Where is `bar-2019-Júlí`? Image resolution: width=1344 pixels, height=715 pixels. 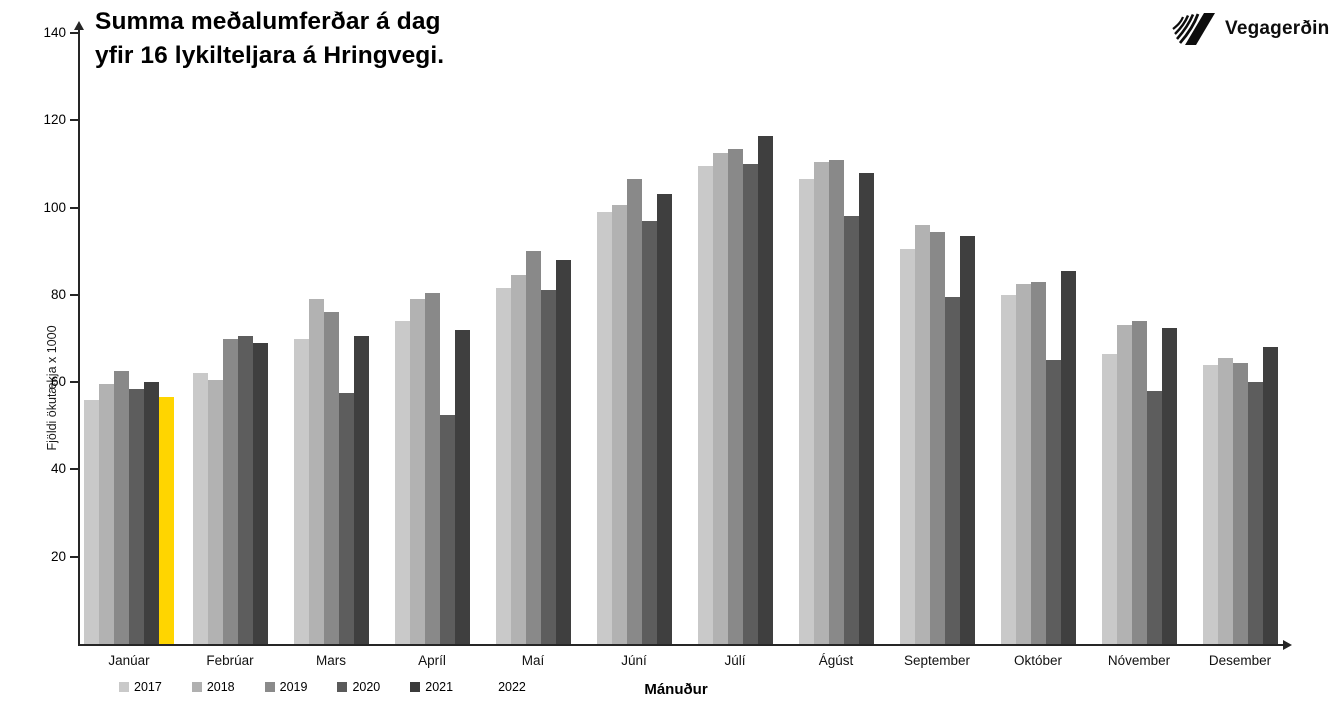 bar-2019-Júlí is located at coordinates (735, 396).